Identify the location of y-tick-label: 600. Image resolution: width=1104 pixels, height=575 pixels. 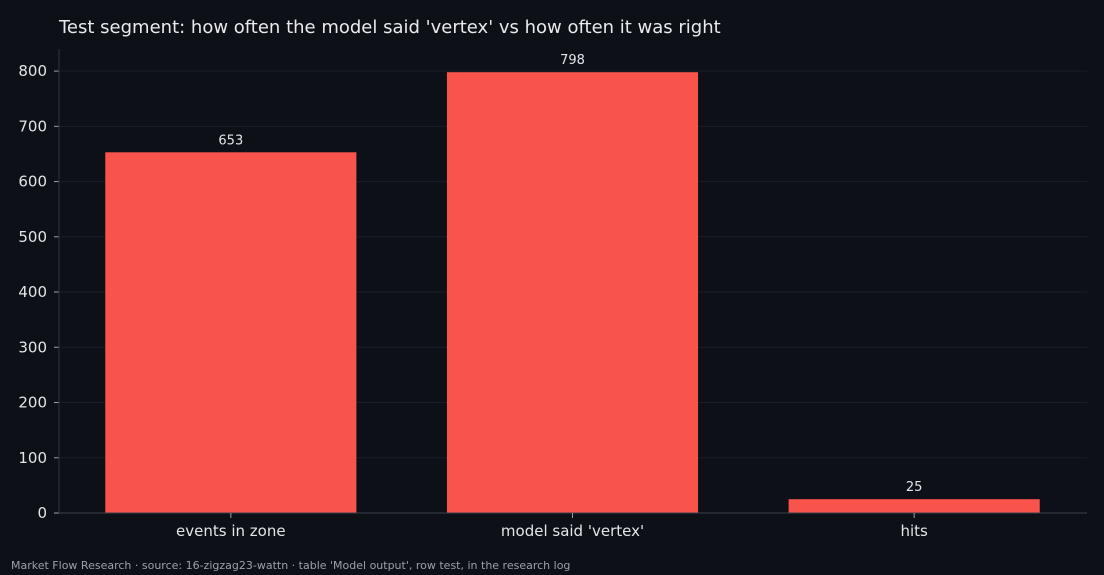
(32, 182).